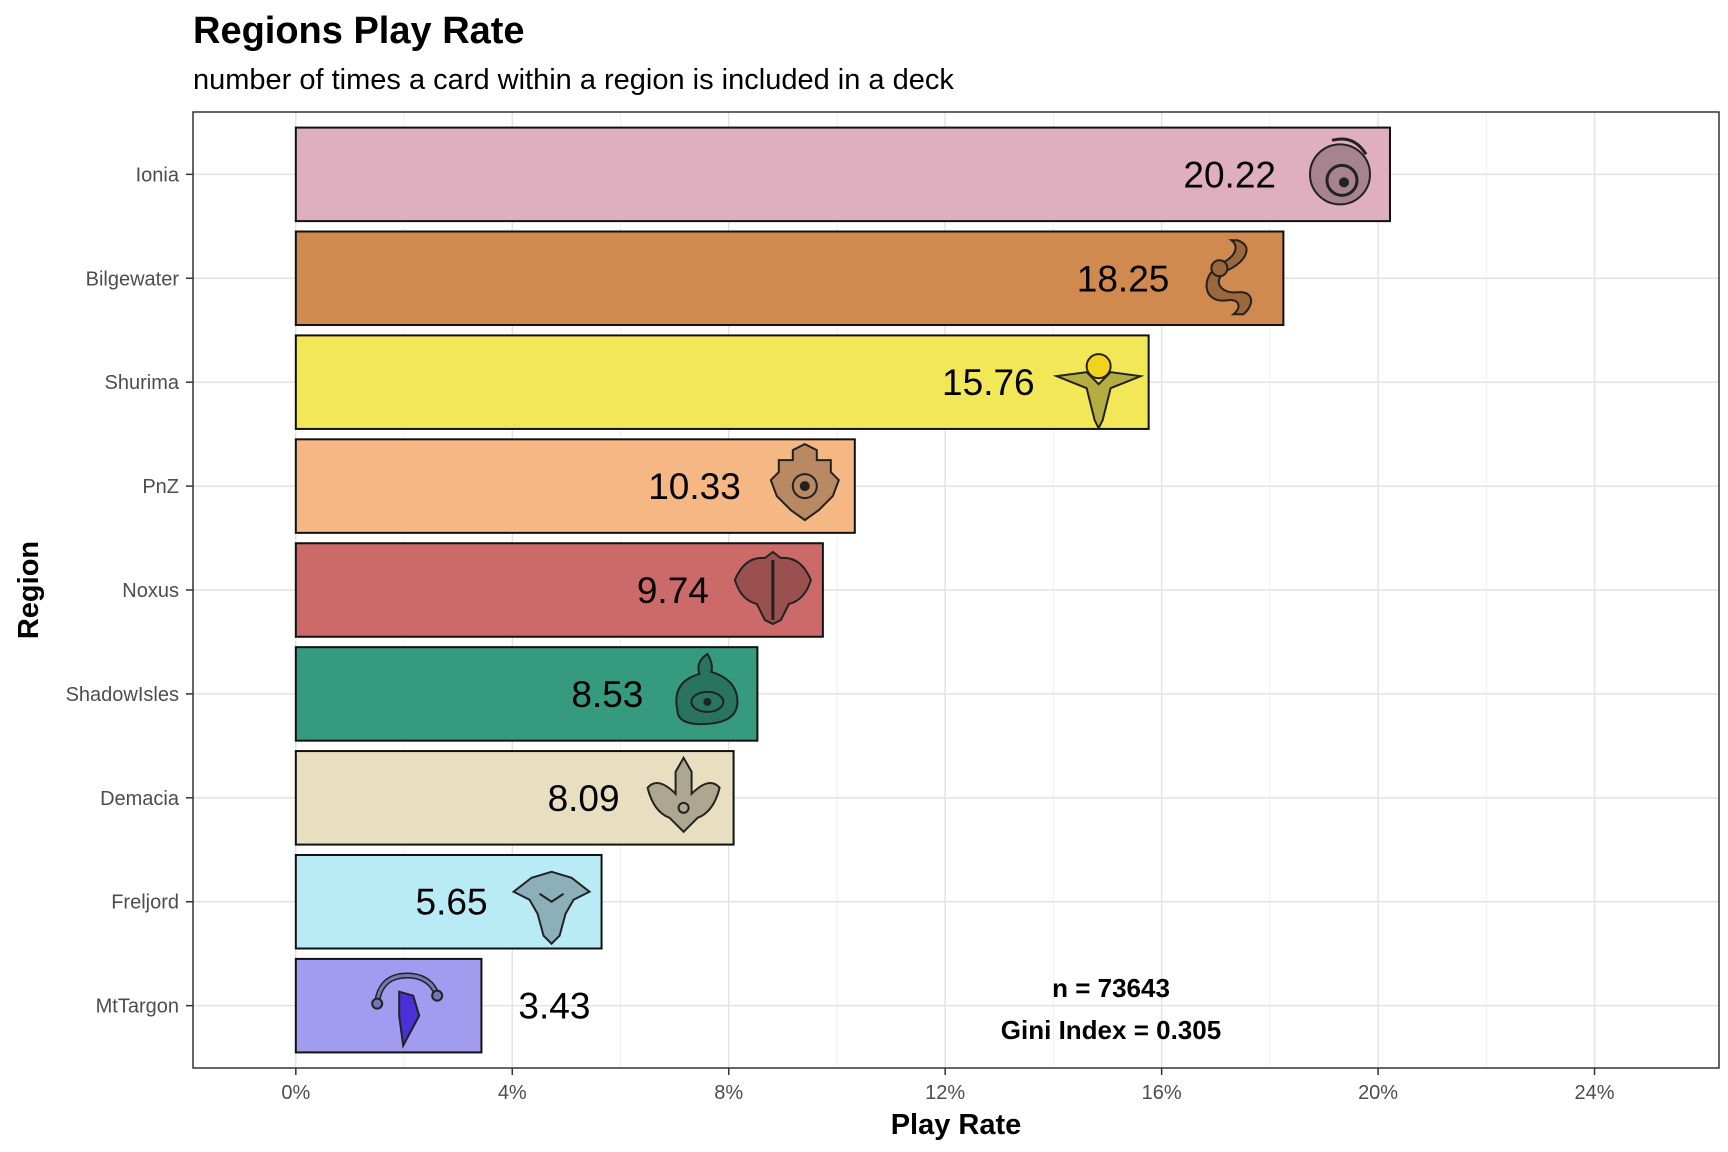 The image size is (1728, 1152). Describe the element at coordinates (145, 903) in the screenshot. I see `y-tick-label: Freljord` at that location.